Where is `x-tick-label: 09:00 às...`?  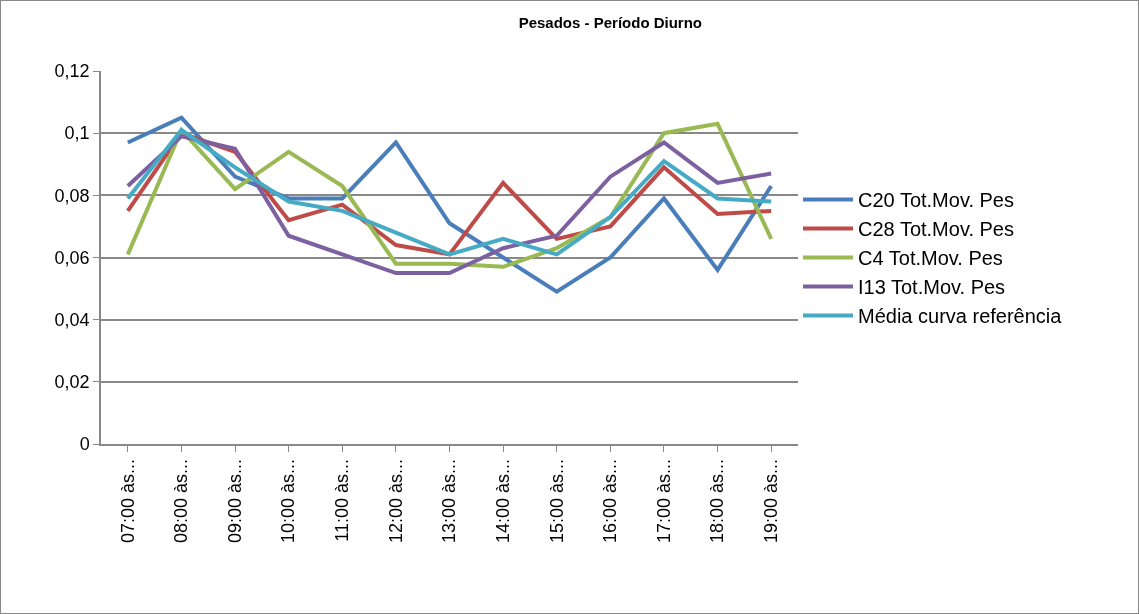
x-tick-label: 09:00 às... is located at coordinates (234, 501).